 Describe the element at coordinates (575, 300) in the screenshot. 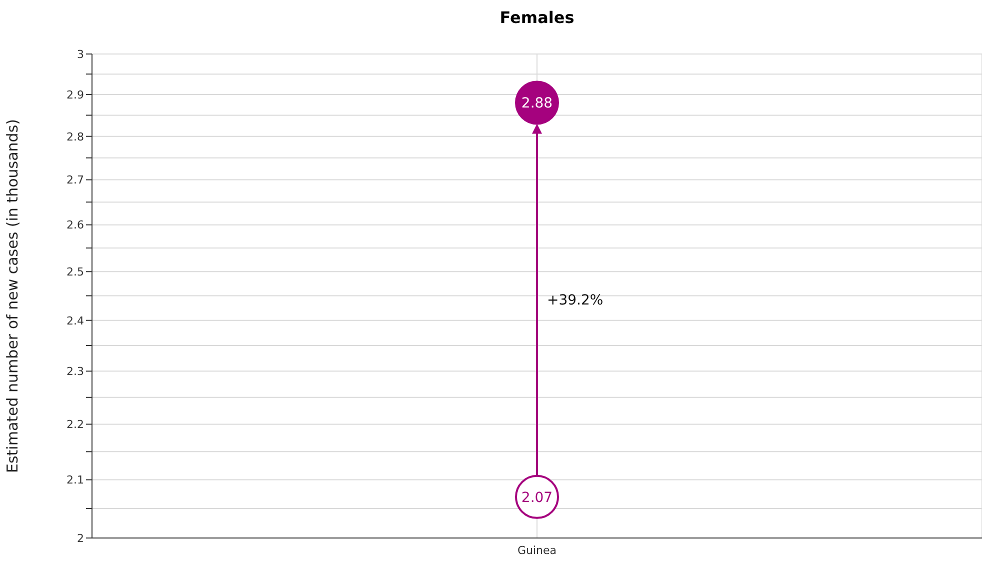

I see `annotation: +39.2%` at that location.